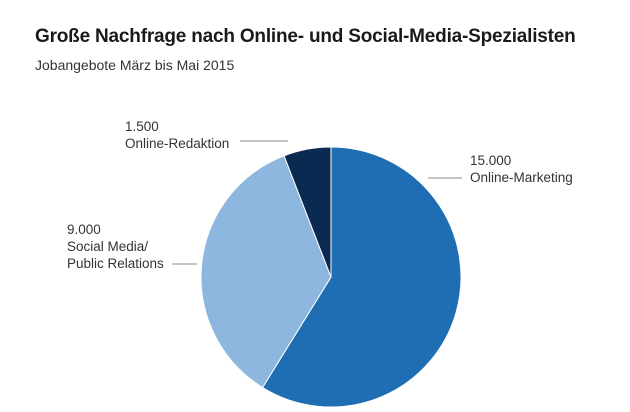 This screenshot has height=412, width=630. Describe the element at coordinates (115, 255) in the screenshot. I see `slice-category-social-media: Social Media/ Public Relations` at that location.